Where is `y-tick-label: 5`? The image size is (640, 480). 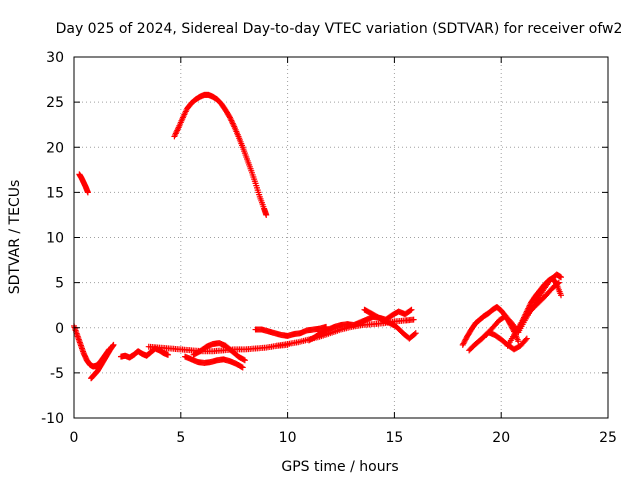
y-tick-label: 5 is located at coordinates (59, 284).